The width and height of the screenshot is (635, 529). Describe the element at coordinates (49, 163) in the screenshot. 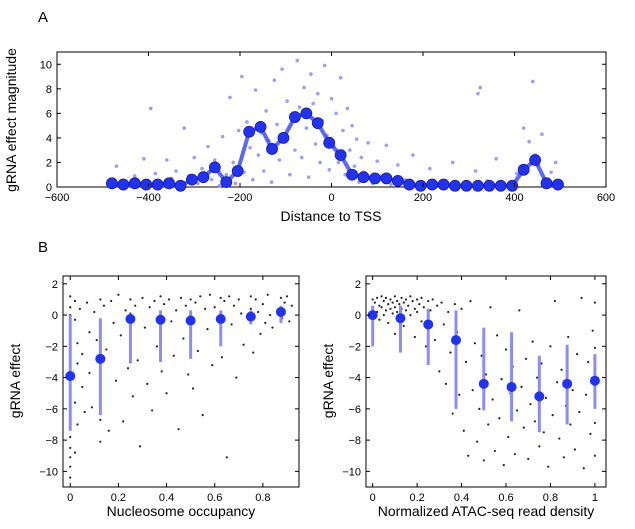

I see `panel-a-ytick-label: 2` at that location.